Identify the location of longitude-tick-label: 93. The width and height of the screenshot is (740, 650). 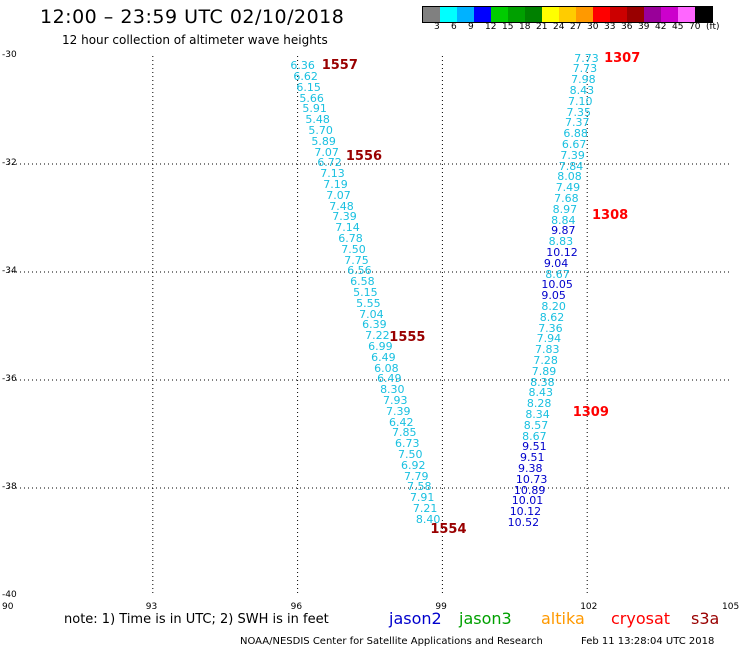
(151, 607).